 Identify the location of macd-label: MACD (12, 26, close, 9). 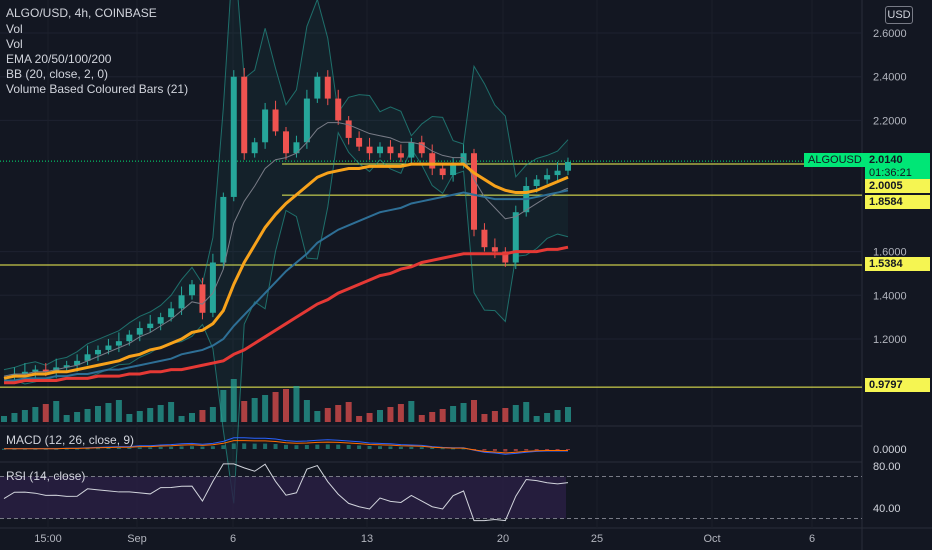
(70, 440).